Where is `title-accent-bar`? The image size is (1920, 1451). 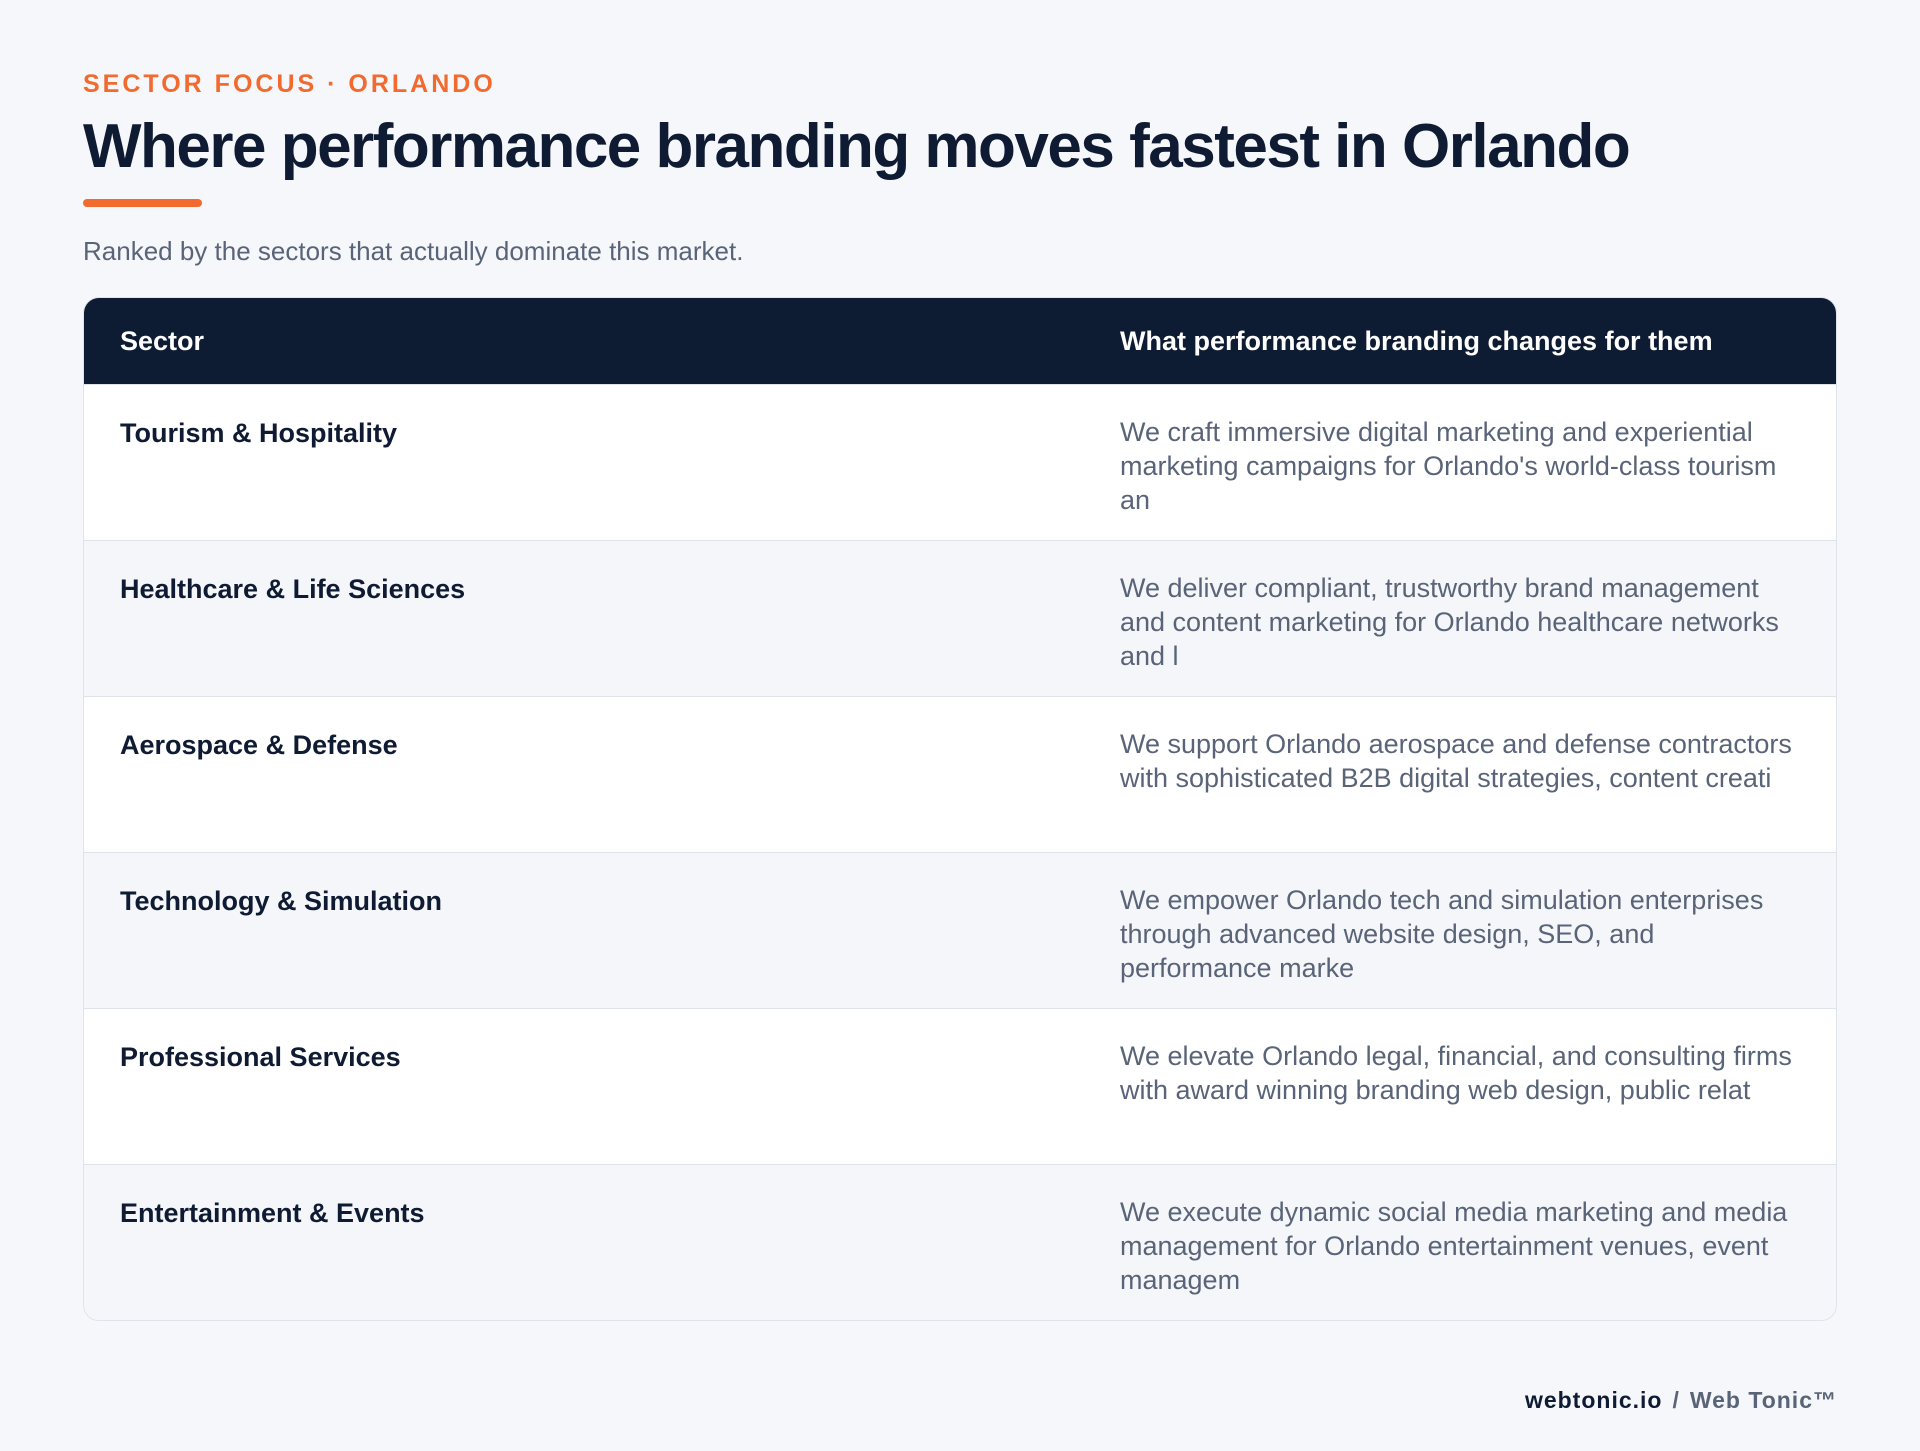
title-accent-bar is located at coordinates (142, 203).